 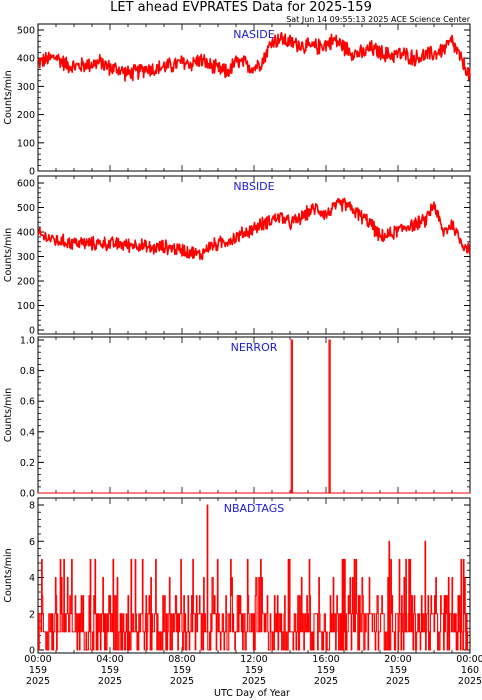 I want to click on y-tick-label: 0.6, so click(x=27, y=402).